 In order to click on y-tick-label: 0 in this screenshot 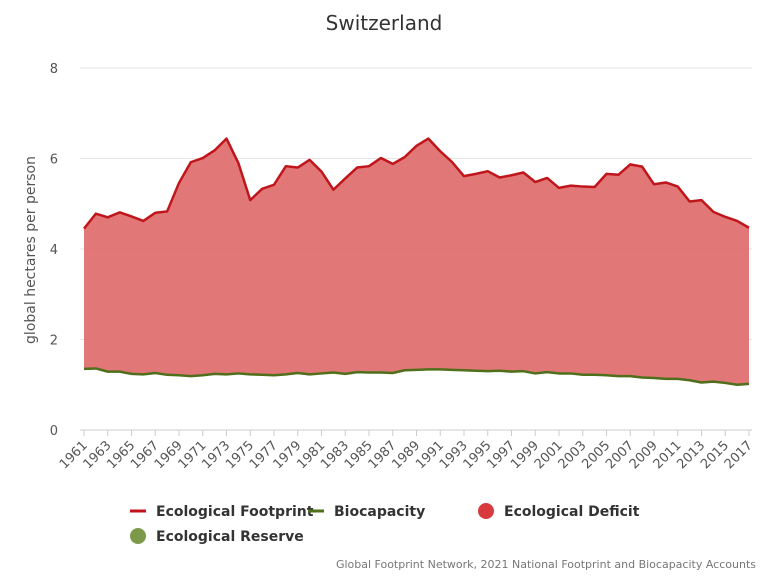, I will do `click(54, 431)`.